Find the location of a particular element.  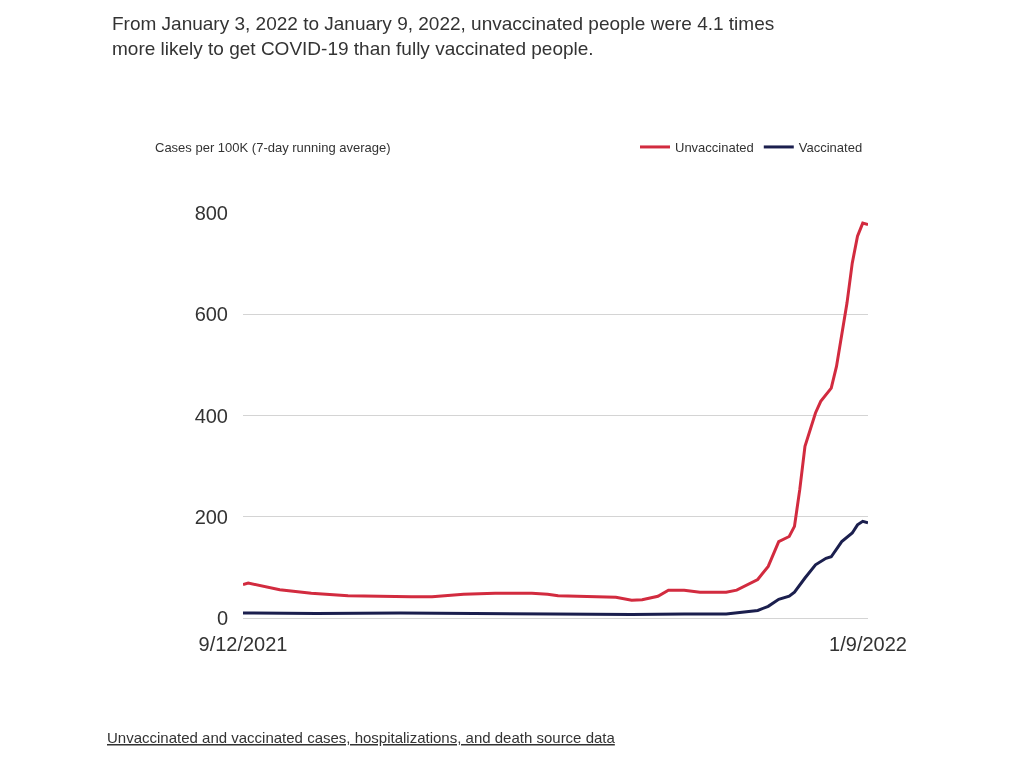

y-tick-label: 400 is located at coordinates (211, 415).